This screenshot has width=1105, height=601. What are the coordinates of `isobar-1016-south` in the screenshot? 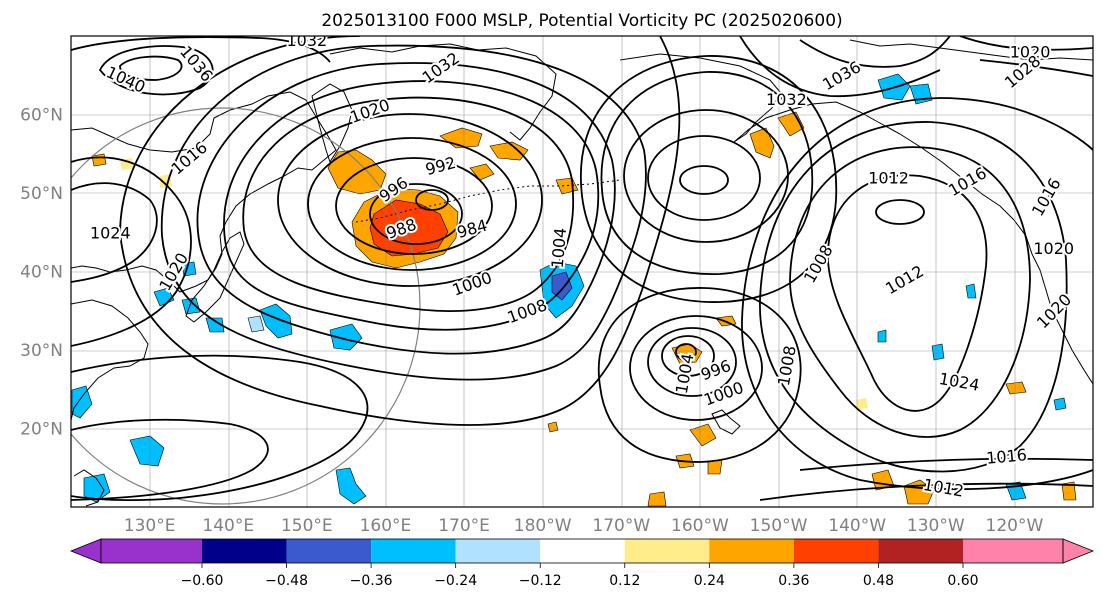 It's located at (220, 428).